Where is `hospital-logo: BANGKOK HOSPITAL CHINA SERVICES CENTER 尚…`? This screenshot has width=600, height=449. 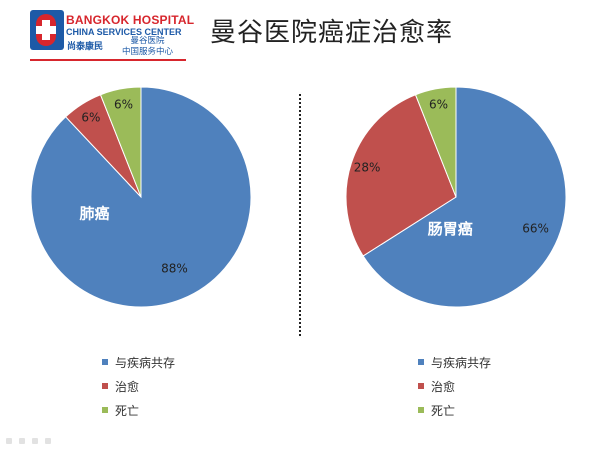
hospital-logo: BANGKOK HOSPITAL CHINA SERVICES CENTER 尚… is located at coordinates (120, 35).